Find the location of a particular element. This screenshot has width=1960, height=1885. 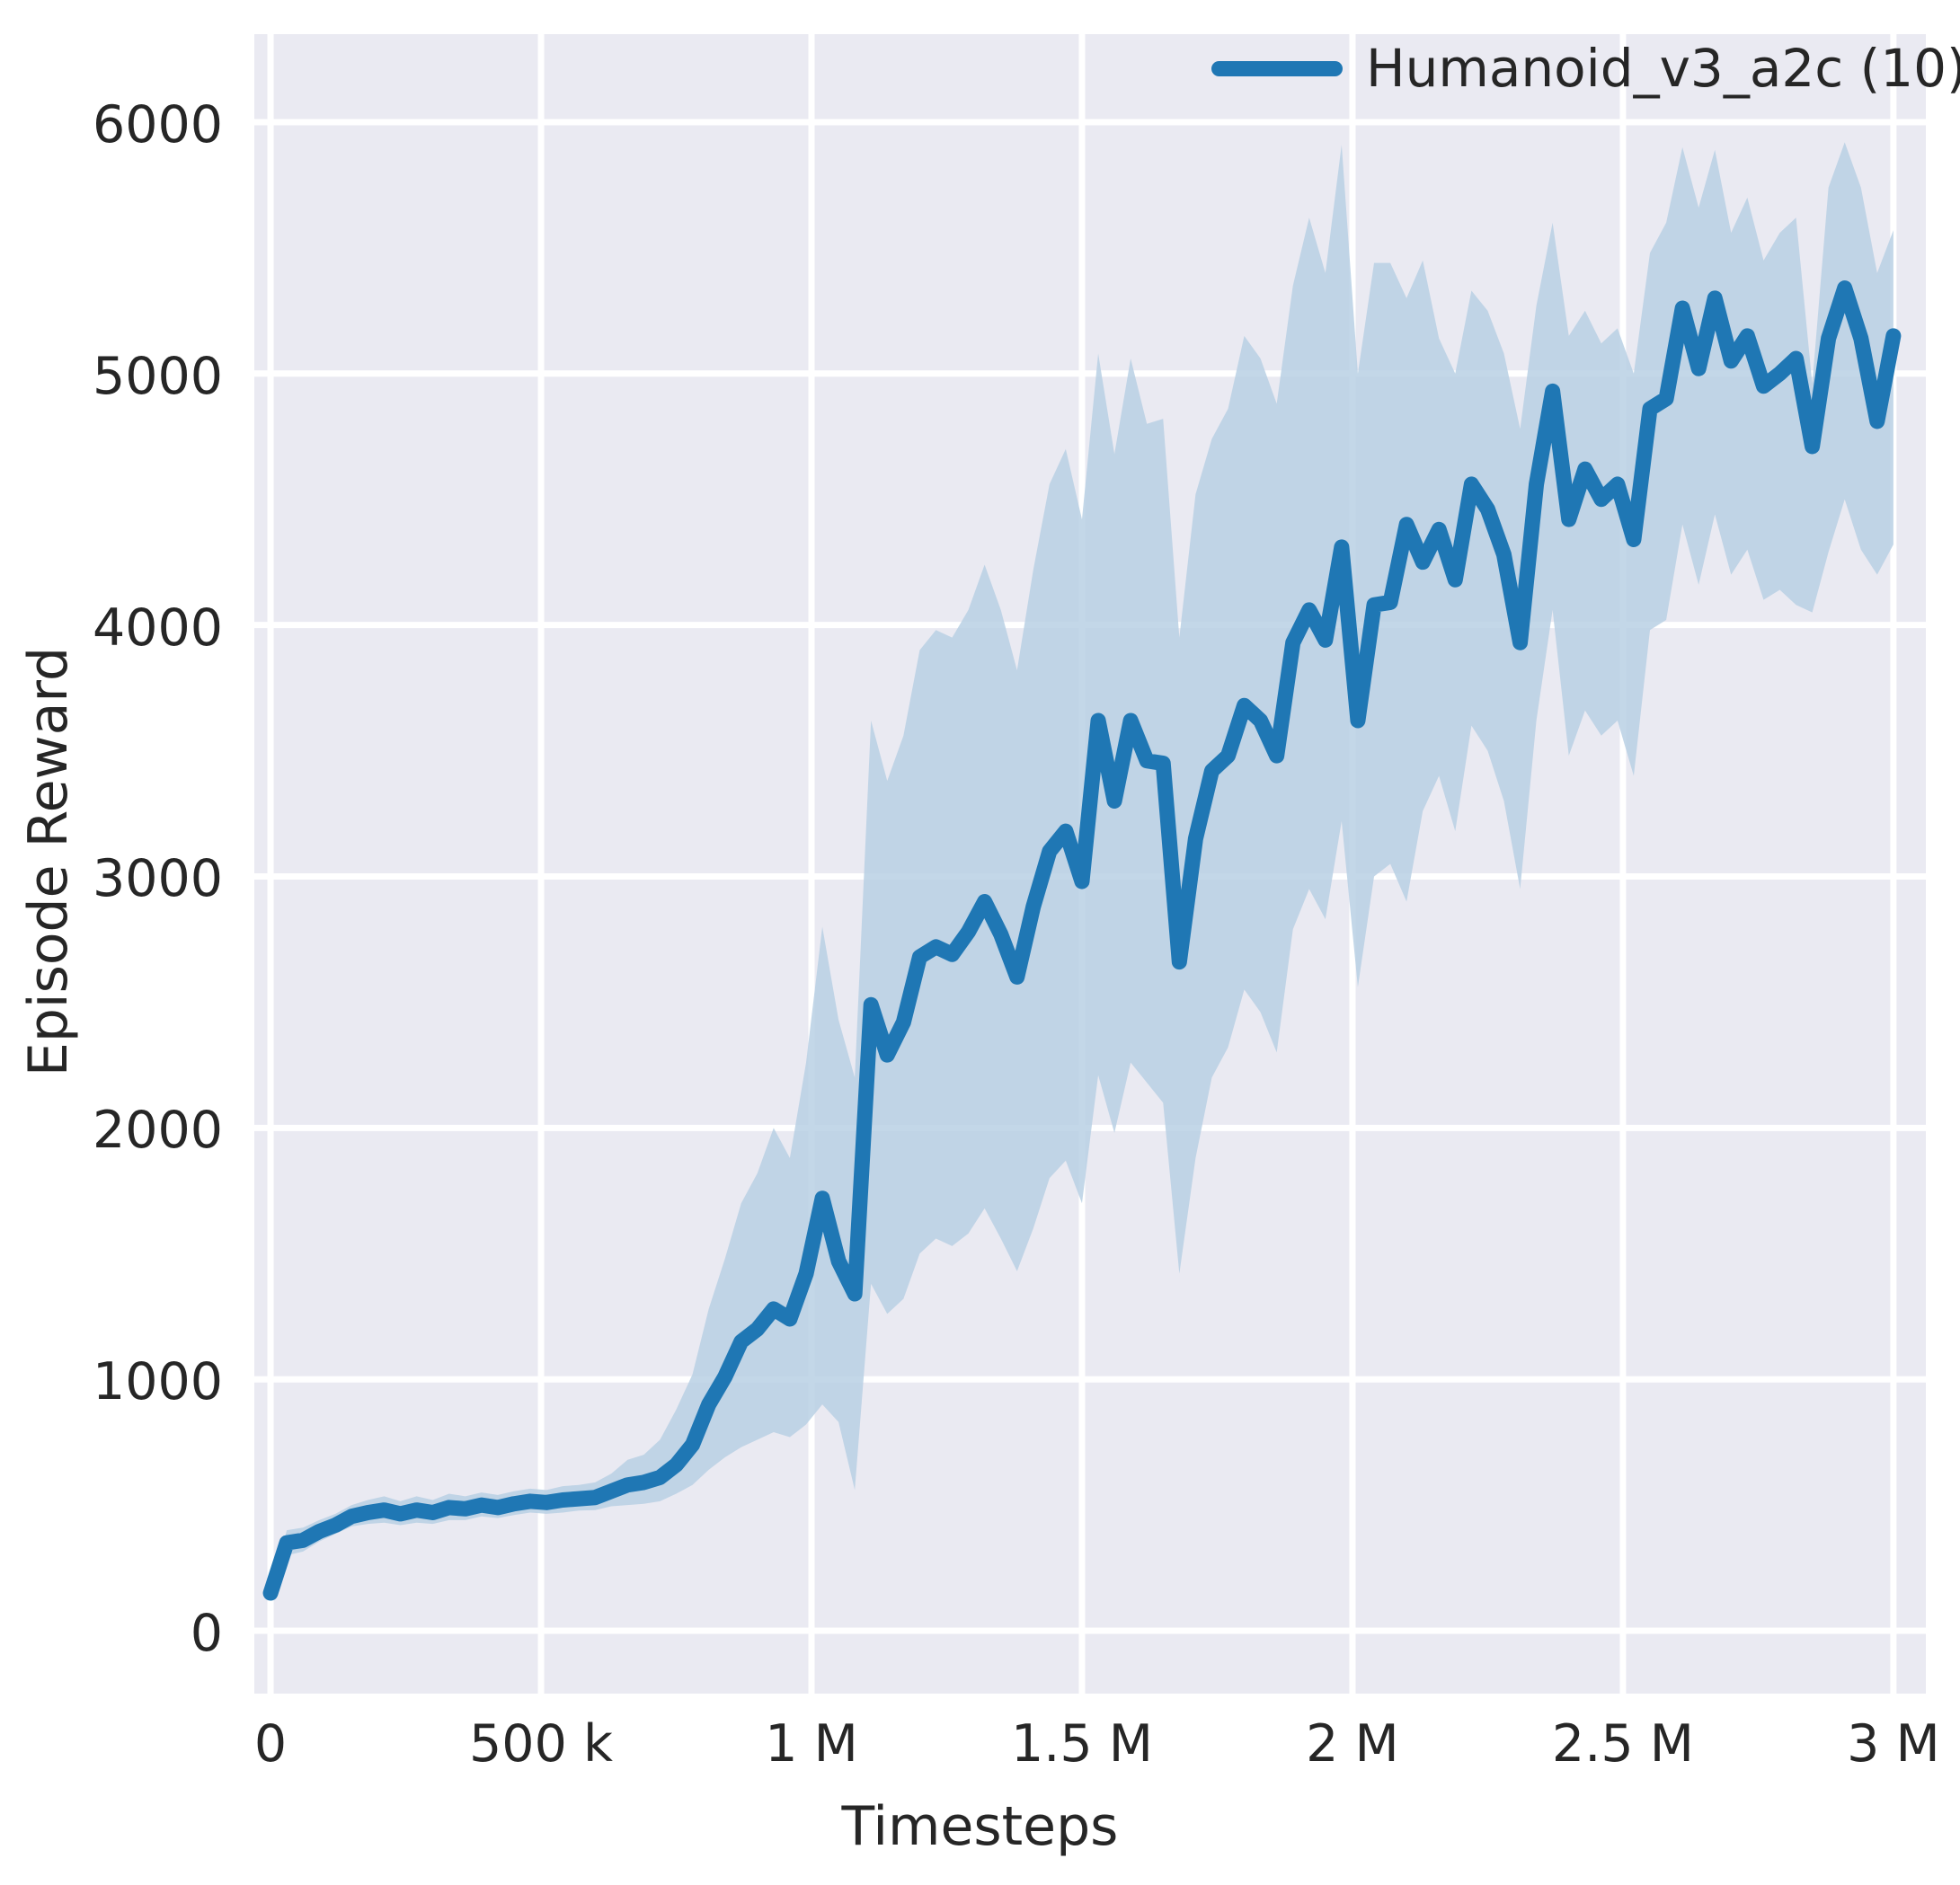

y-tick-label-3000: 3000 is located at coordinates (157, 879).